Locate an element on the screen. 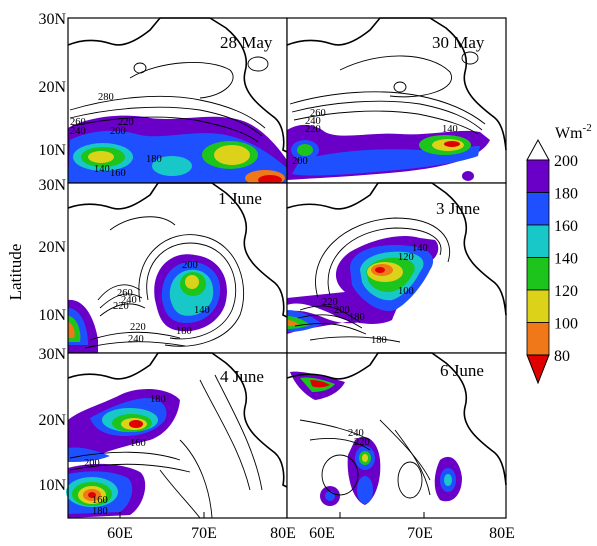 The width and height of the screenshot is (597, 546). colorbar-tick-label: 140 is located at coordinates (566, 259).